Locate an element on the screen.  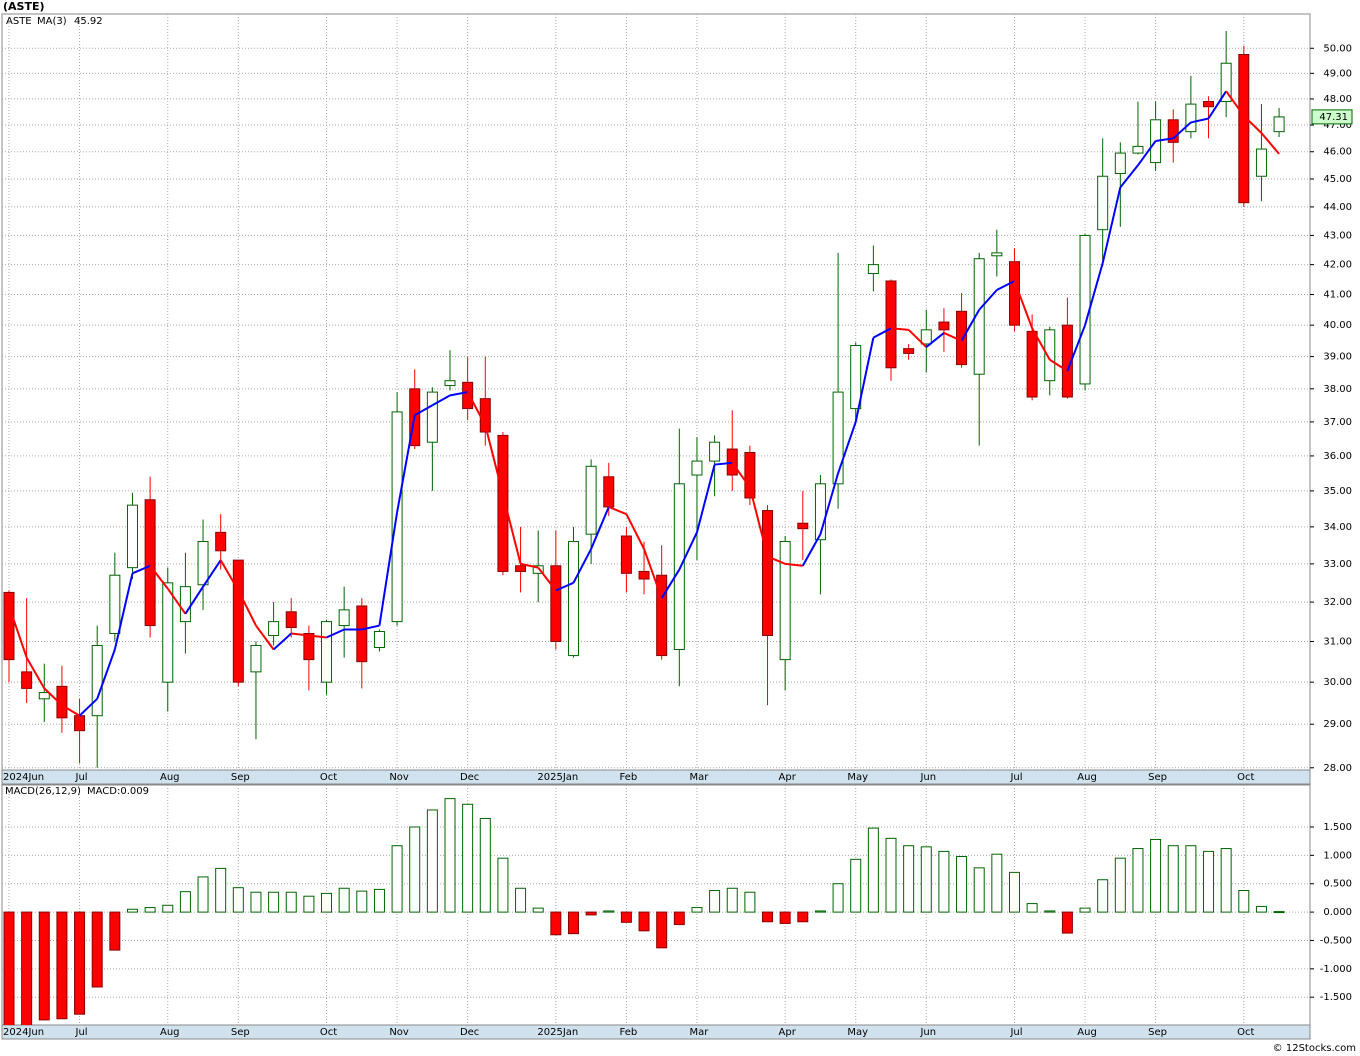
y-tick-label: 39.00 is located at coordinates (1337, 357).